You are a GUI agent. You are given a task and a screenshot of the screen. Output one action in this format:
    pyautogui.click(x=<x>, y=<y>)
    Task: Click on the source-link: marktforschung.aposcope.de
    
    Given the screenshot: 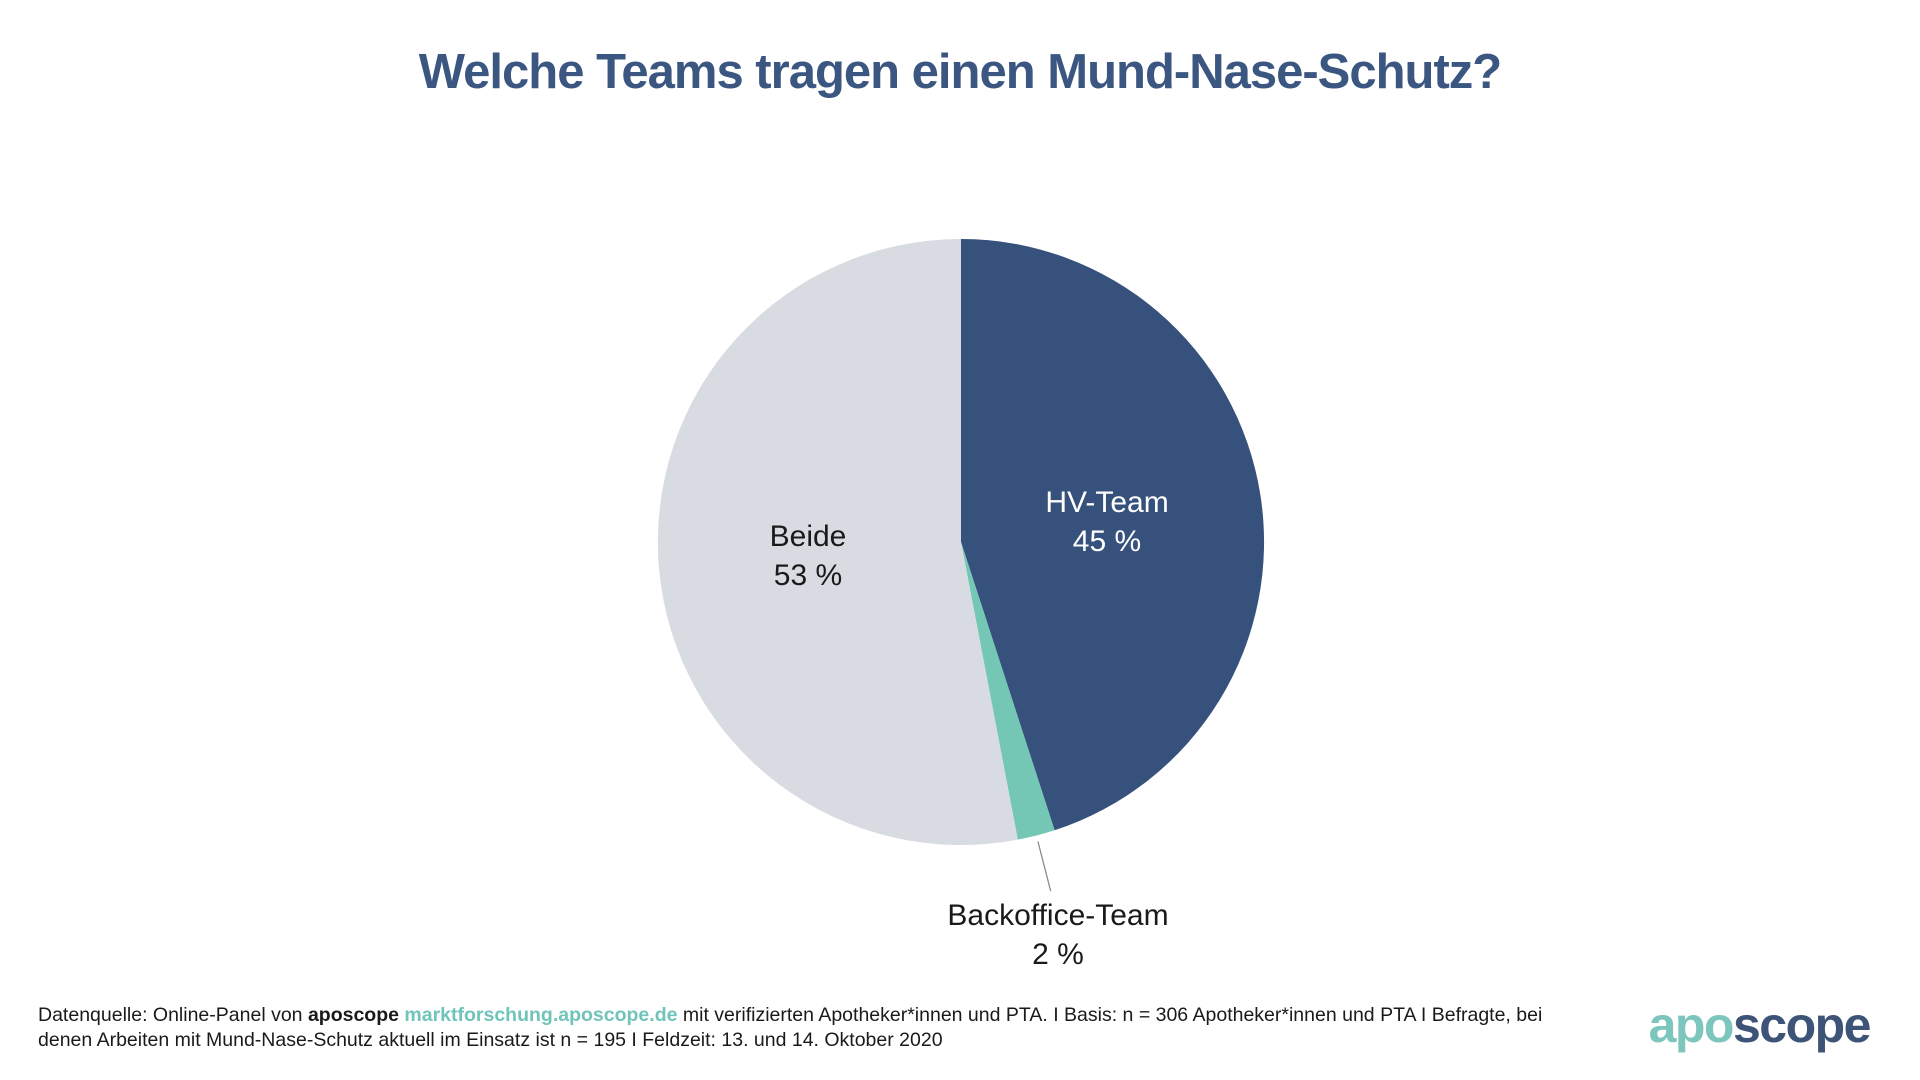 What is the action you would take?
    pyautogui.click(x=541, y=1015)
    